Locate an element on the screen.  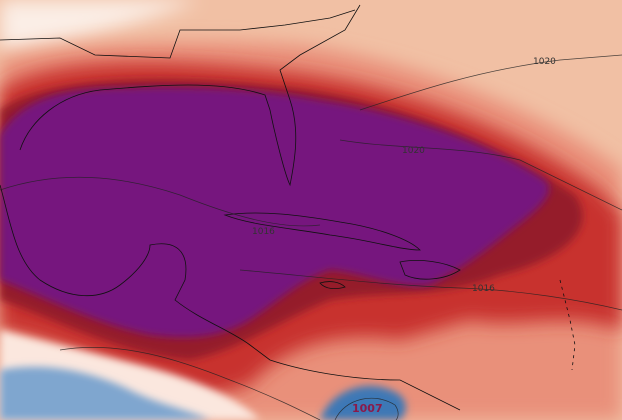
cuba is located at coordinates (322, 231).